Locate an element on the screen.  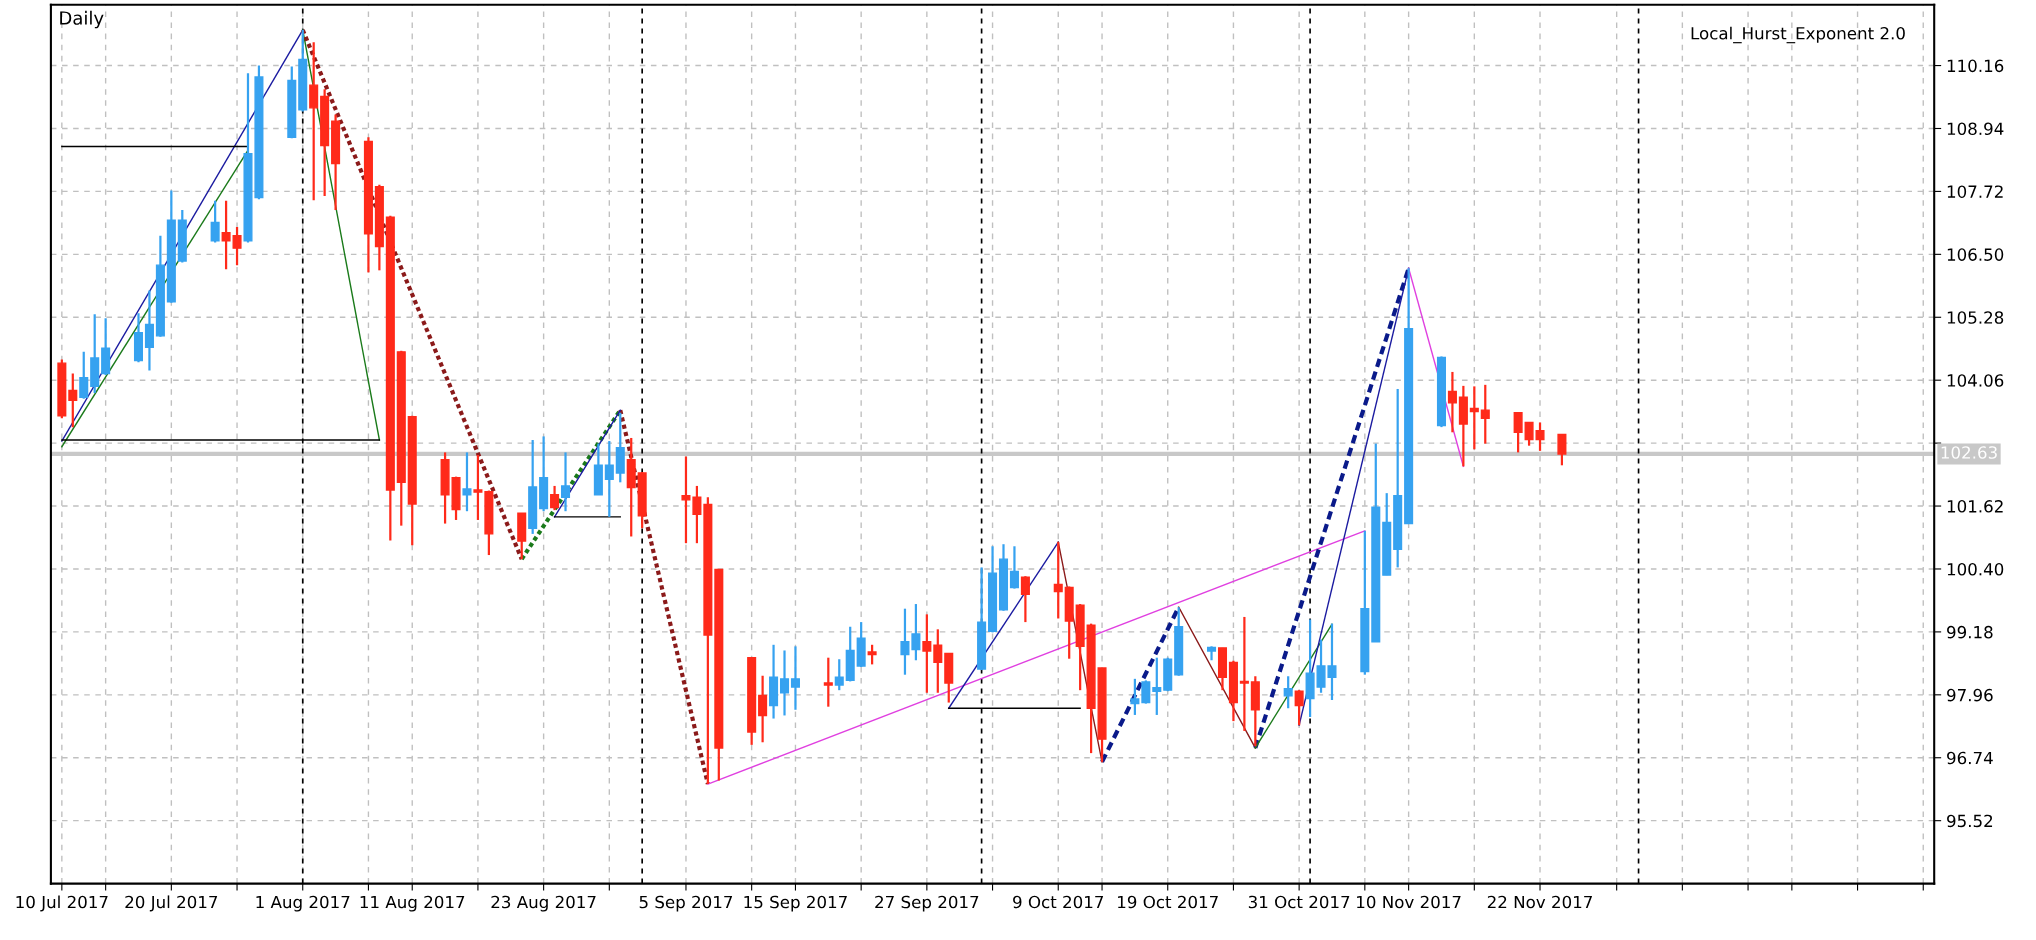
x-tick-label: 9 Oct 2017 is located at coordinates (1058, 902).